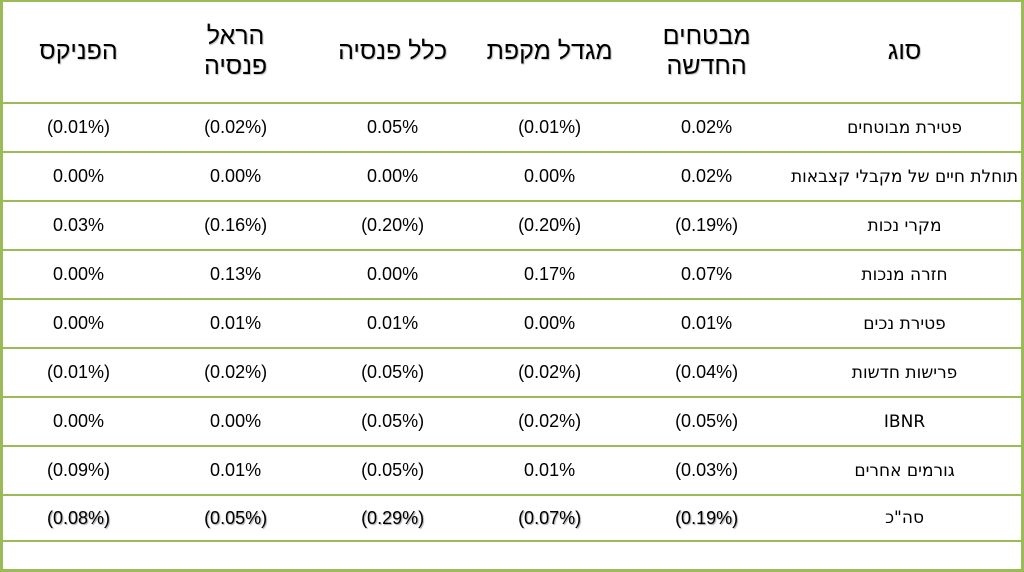  Describe the element at coordinates (904, 226) in the screenshot. I see `row-type: מקרי נכות` at that location.